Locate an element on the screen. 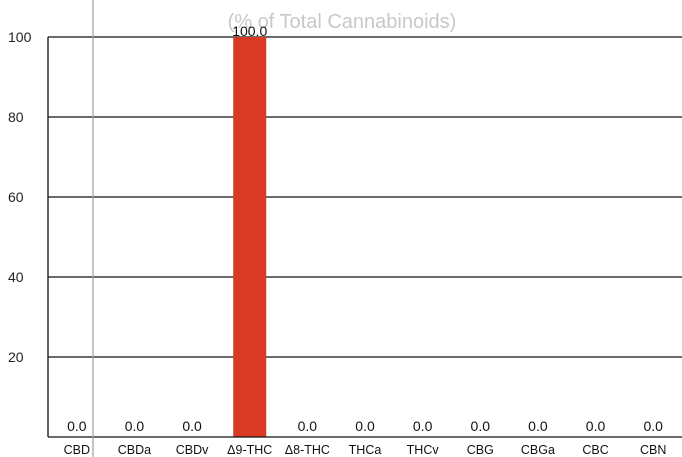 The image size is (682, 457). y-tick-label: 60 is located at coordinates (16, 197).